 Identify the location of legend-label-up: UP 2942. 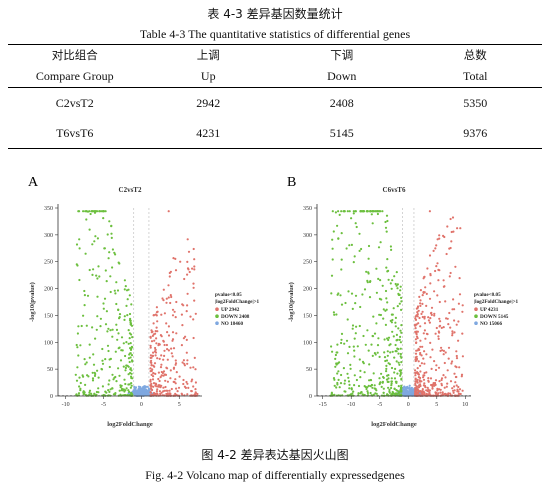
(230, 310).